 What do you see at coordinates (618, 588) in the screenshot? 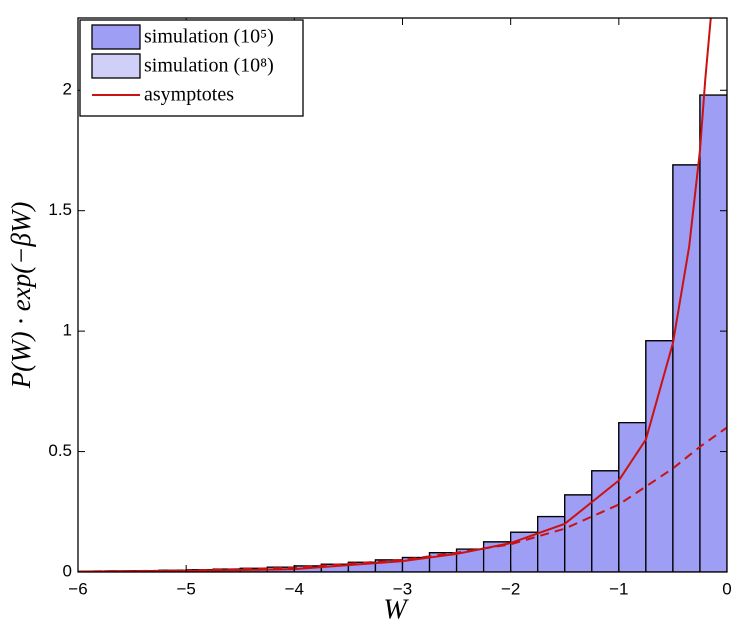
I see `x-tick-label: −1` at bounding box center [618, 588].